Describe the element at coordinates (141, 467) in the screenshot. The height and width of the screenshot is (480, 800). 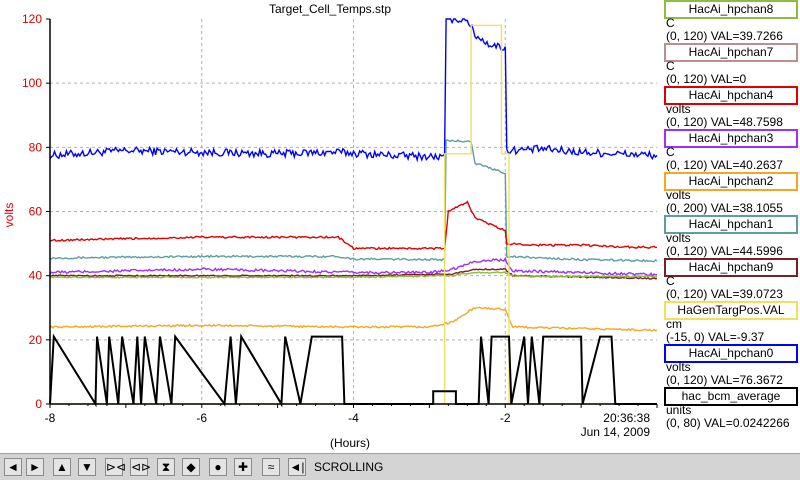
I see `zoom-out-x-button: ⊲⊳` at that location.